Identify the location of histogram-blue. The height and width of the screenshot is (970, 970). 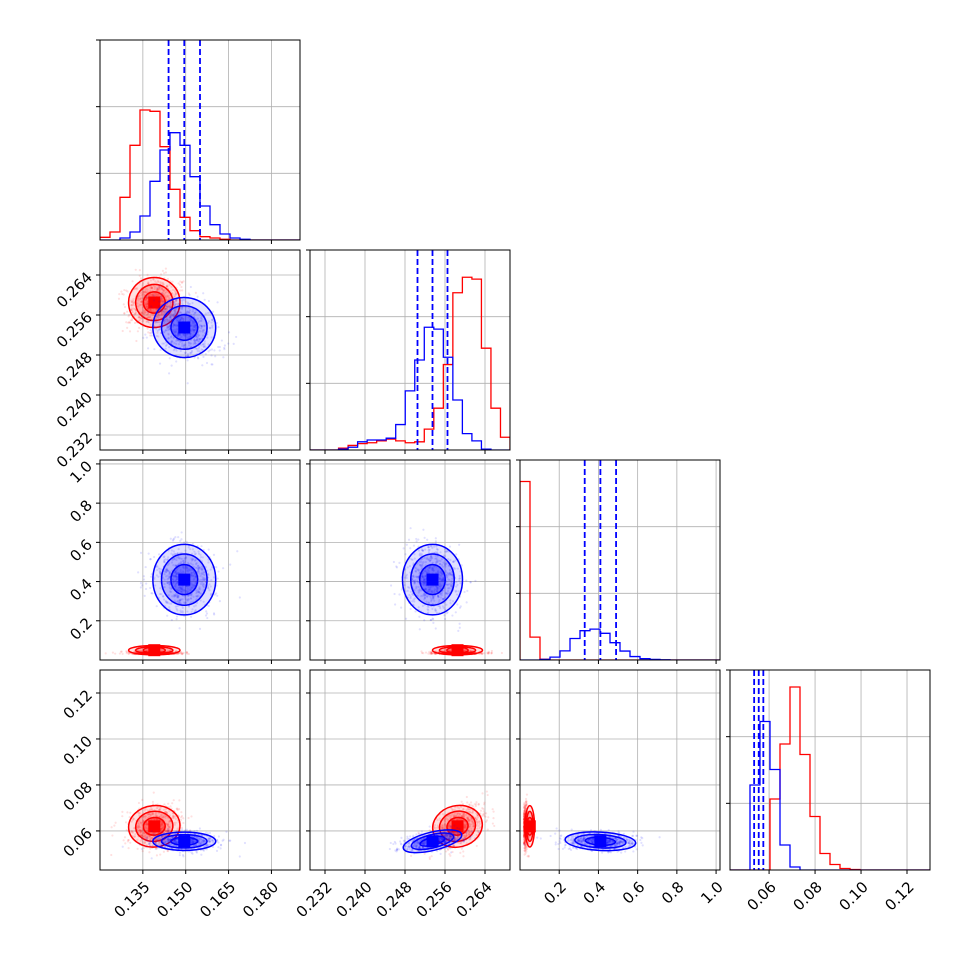
(620, 644).